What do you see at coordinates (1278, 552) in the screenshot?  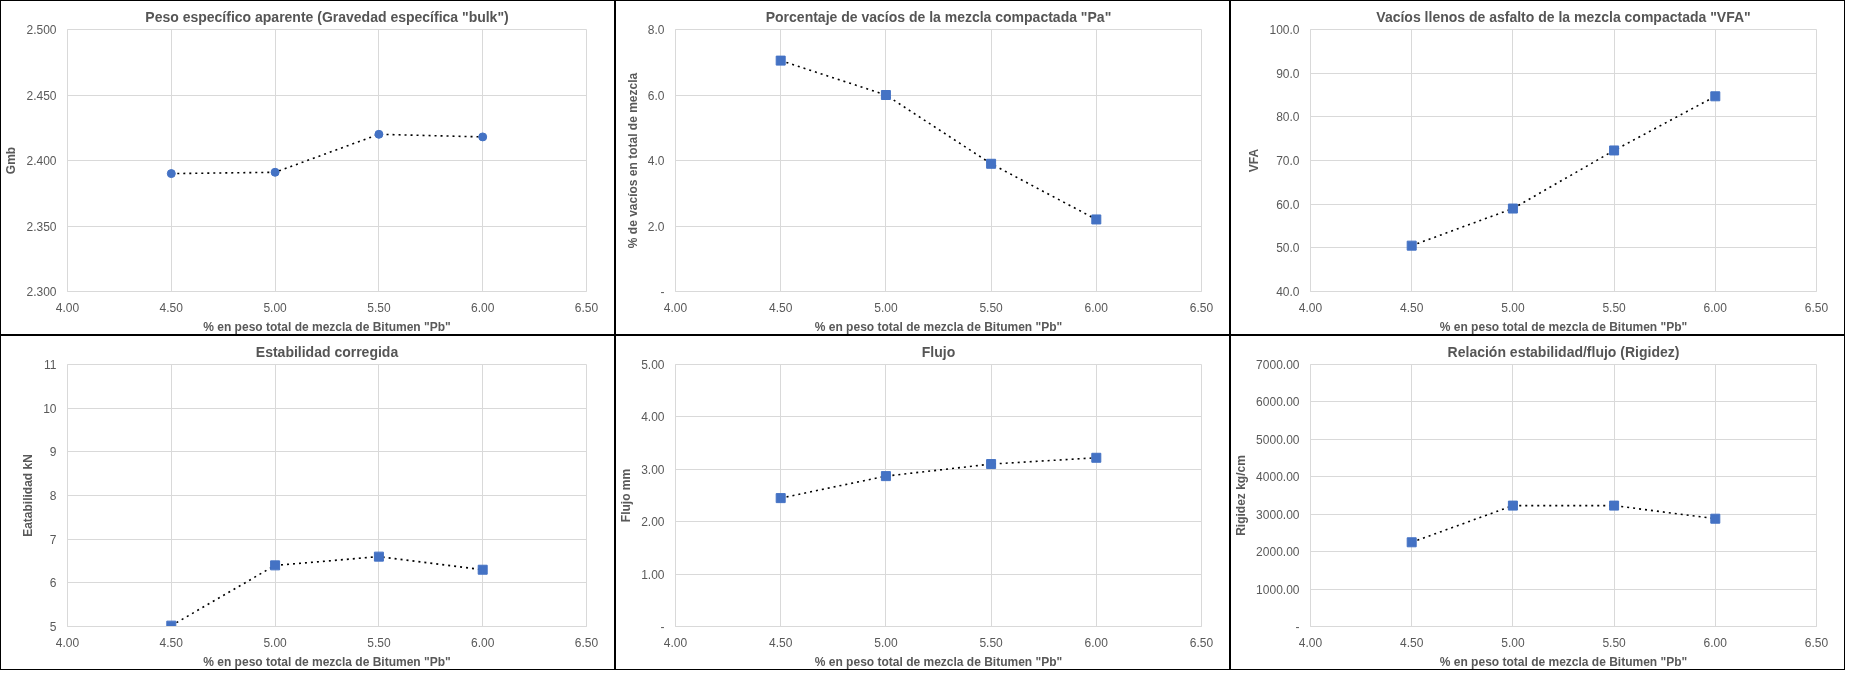 I see `y-tick-label: 2000.00` at bounding box center [1278, 552].